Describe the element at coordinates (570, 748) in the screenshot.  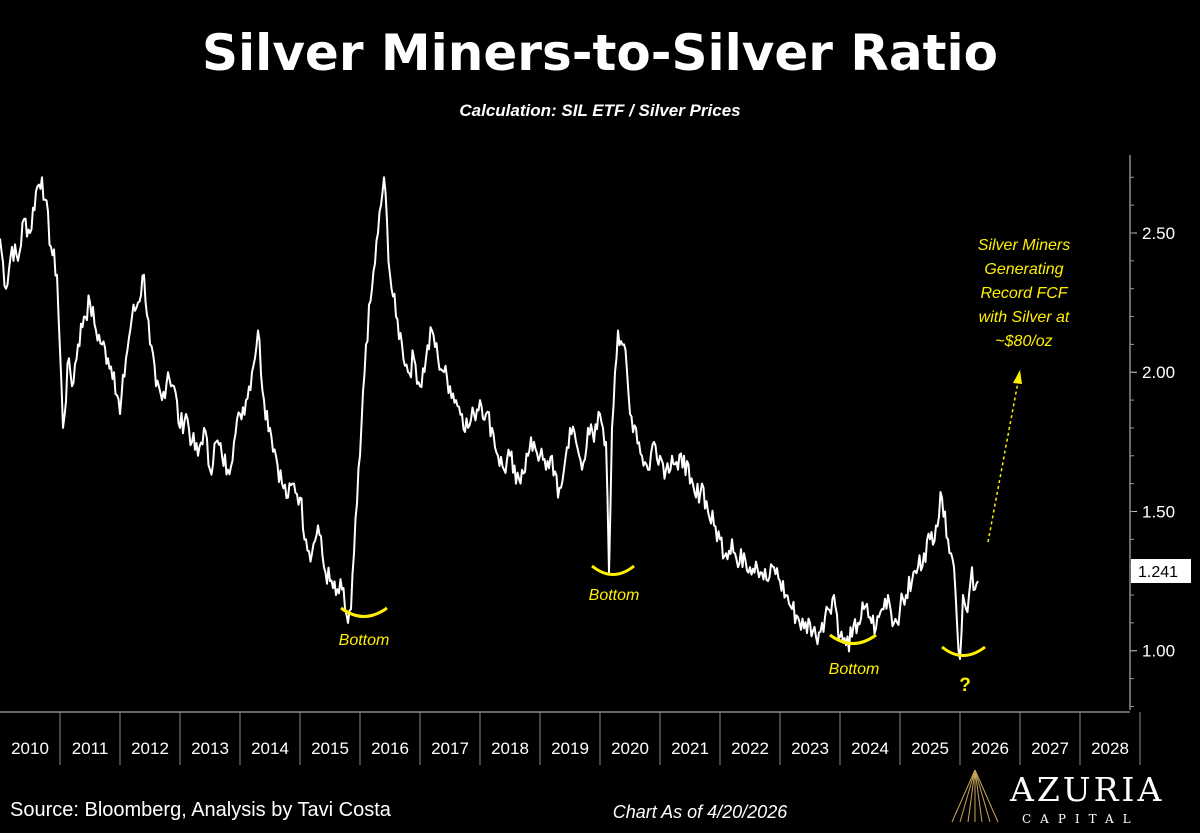
I see `x-tick-label: 2019` at that location.